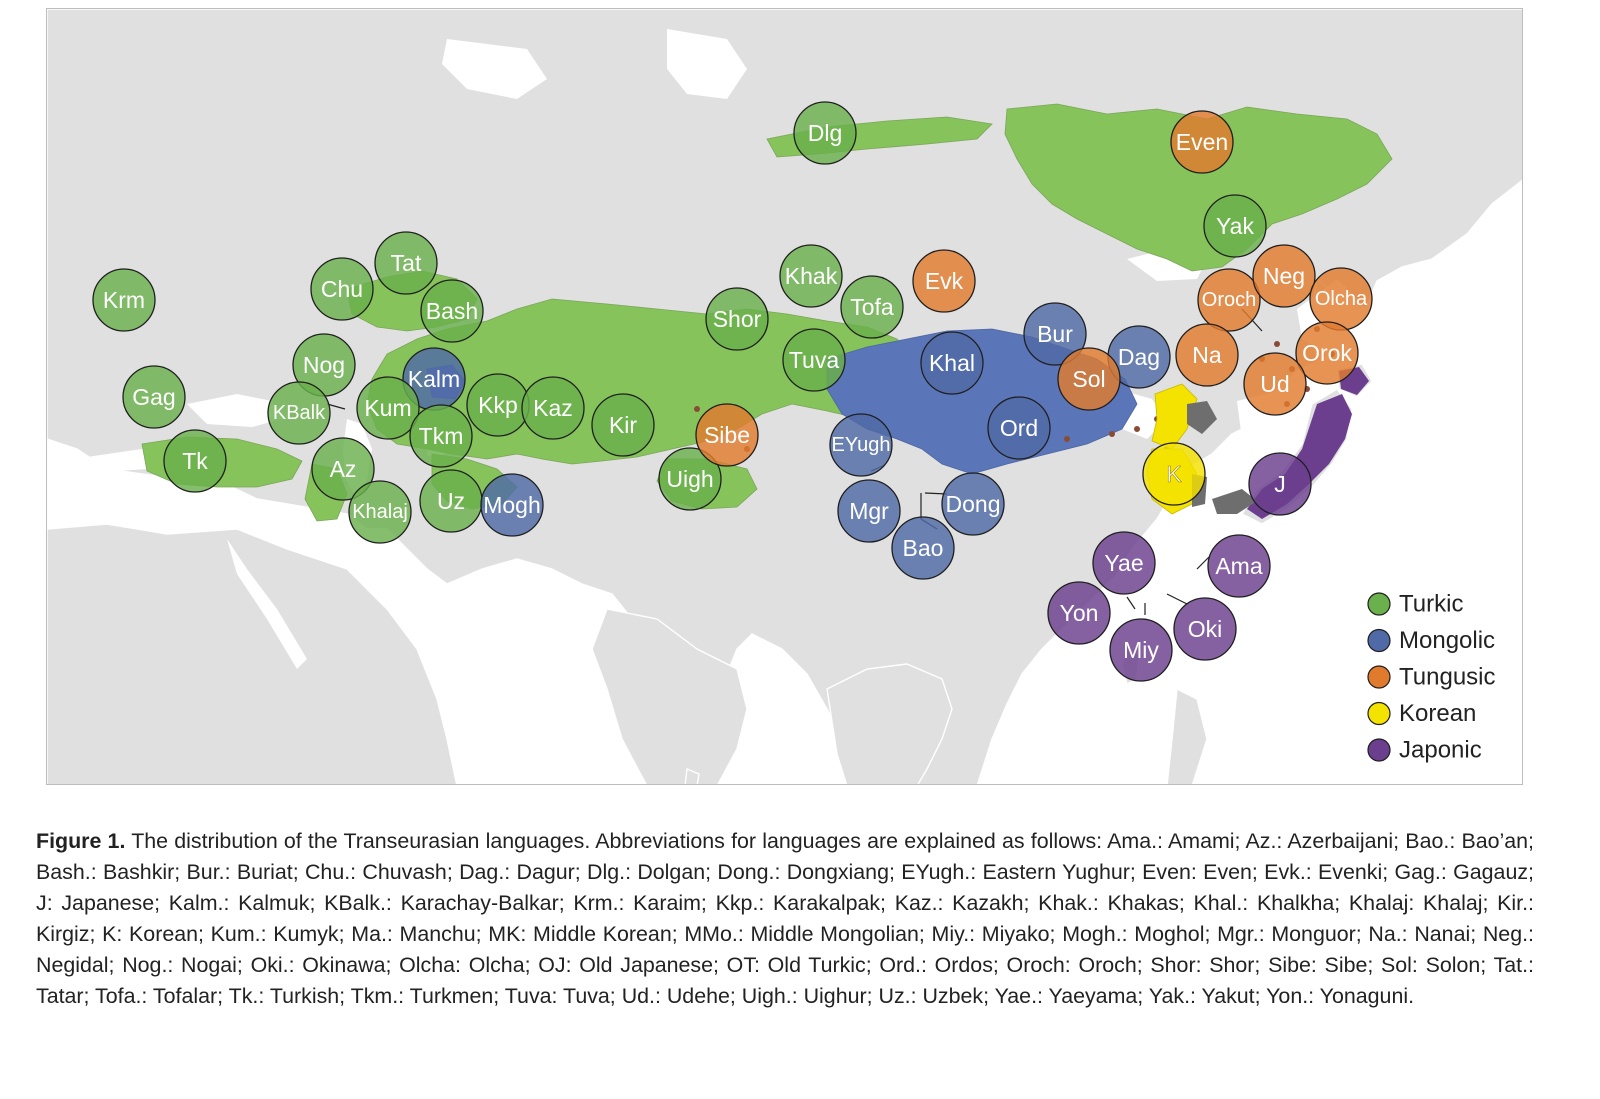  Describe the element at coordinates (1431, 640) in the screenshot. I see `legend-item-mongolic: Mongolic` at that location.